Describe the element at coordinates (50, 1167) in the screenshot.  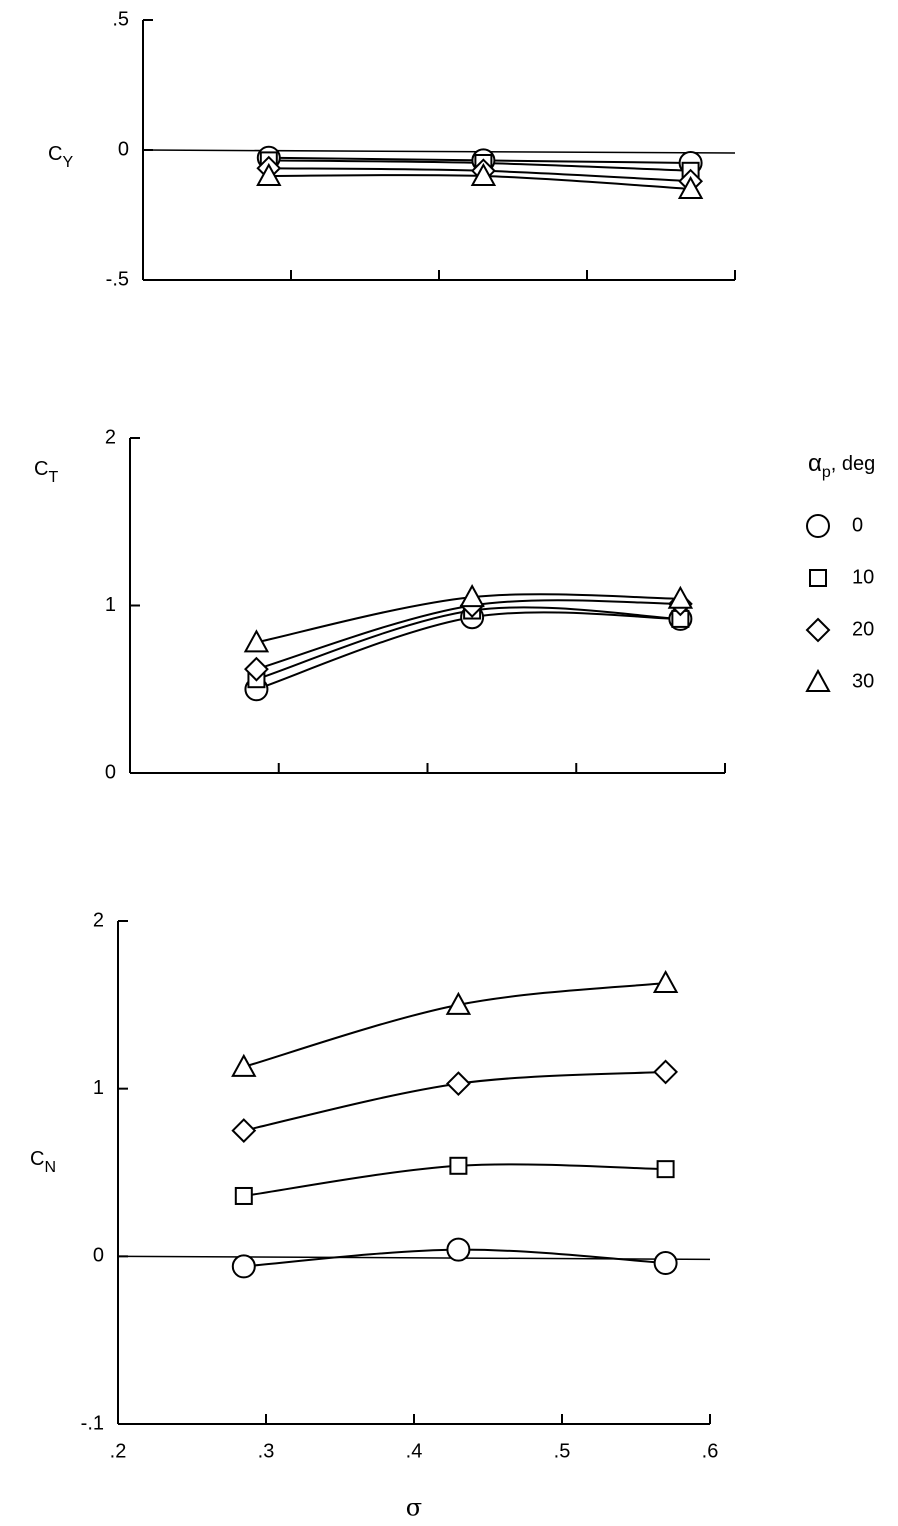
I see `y-axis-label-part: N` at that location.